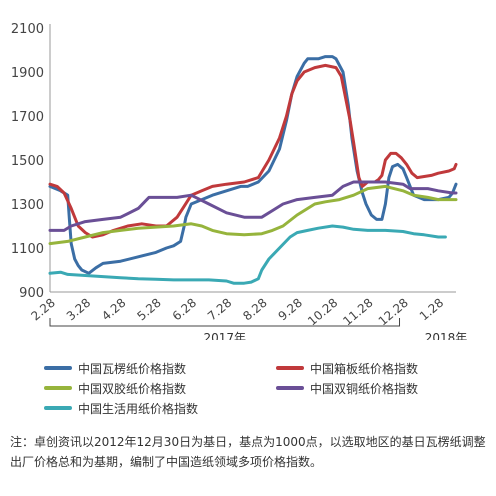 Image resolution: width=496 pixels, height=496 pixels. I want to click on legend-item: 中国双铜纸价格指数, so click(347, 388).